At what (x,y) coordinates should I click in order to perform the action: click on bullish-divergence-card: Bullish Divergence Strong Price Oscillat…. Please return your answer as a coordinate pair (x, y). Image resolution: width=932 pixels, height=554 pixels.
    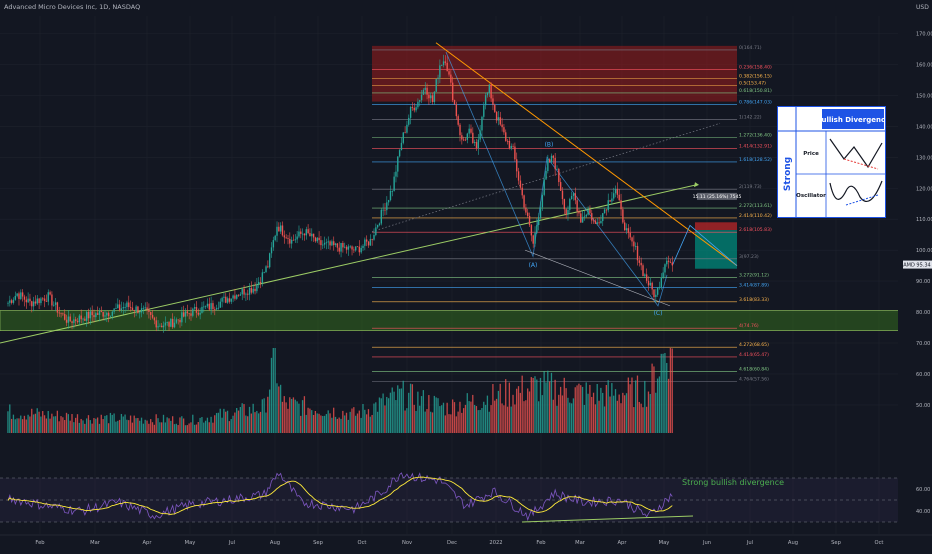
    Looking at the image, I should click on (833, 162).